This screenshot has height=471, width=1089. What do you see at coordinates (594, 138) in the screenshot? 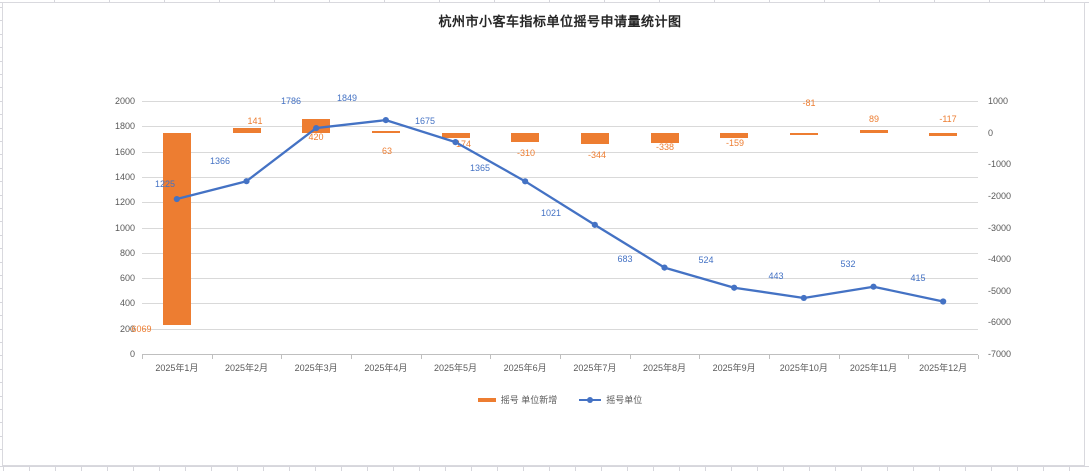
I see `bar-2025年7月` at bounding box center [594, 138].